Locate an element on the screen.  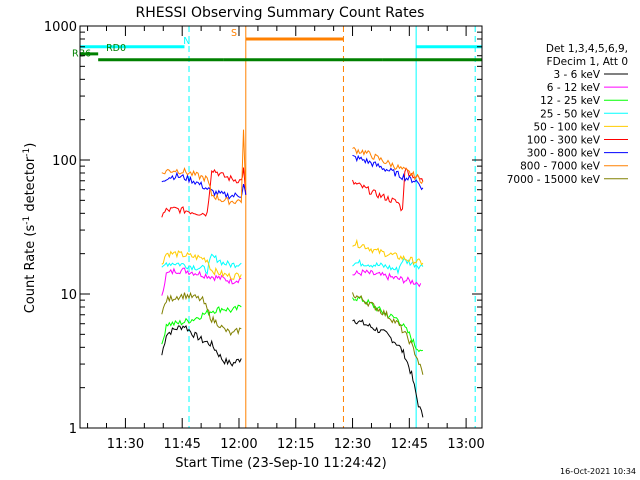
legend-label-3: 25 - 50 keV is located at coordinates (570, 114).